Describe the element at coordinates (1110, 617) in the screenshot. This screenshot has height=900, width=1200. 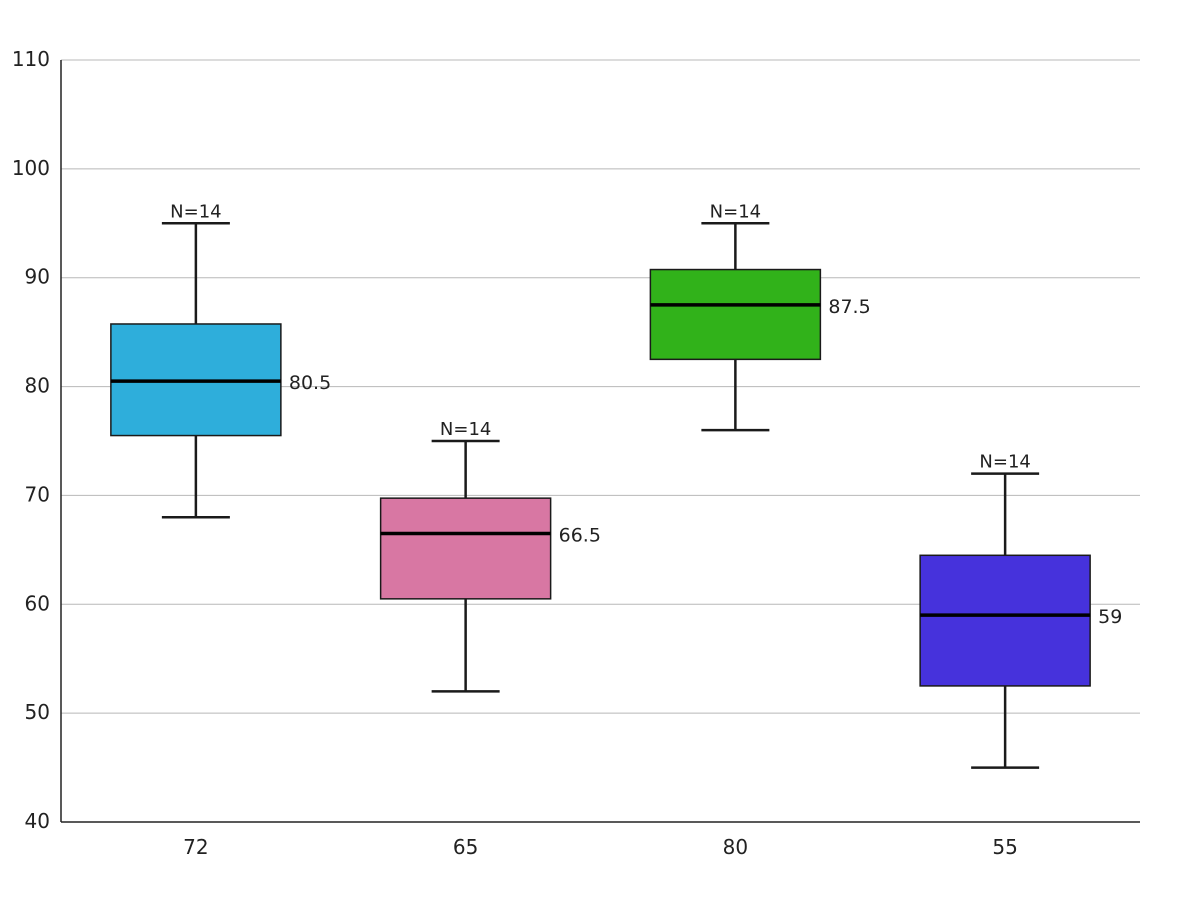
I see `median-label: 59` at that location.